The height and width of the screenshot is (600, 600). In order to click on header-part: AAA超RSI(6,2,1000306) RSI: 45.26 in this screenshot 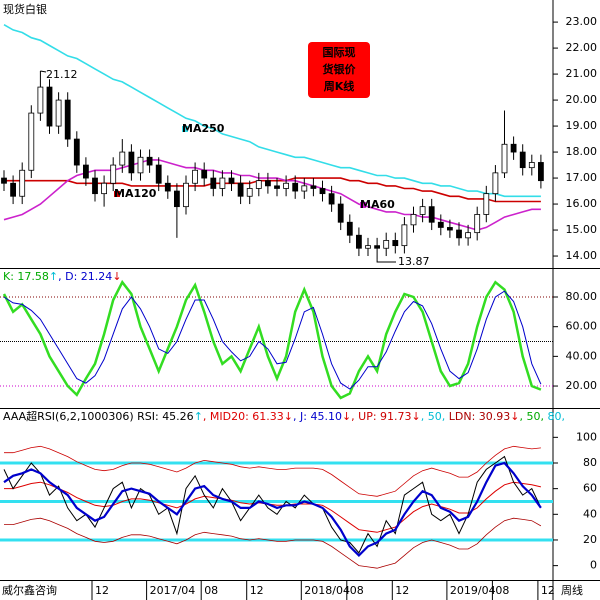, I will do `click(98, 416)`.